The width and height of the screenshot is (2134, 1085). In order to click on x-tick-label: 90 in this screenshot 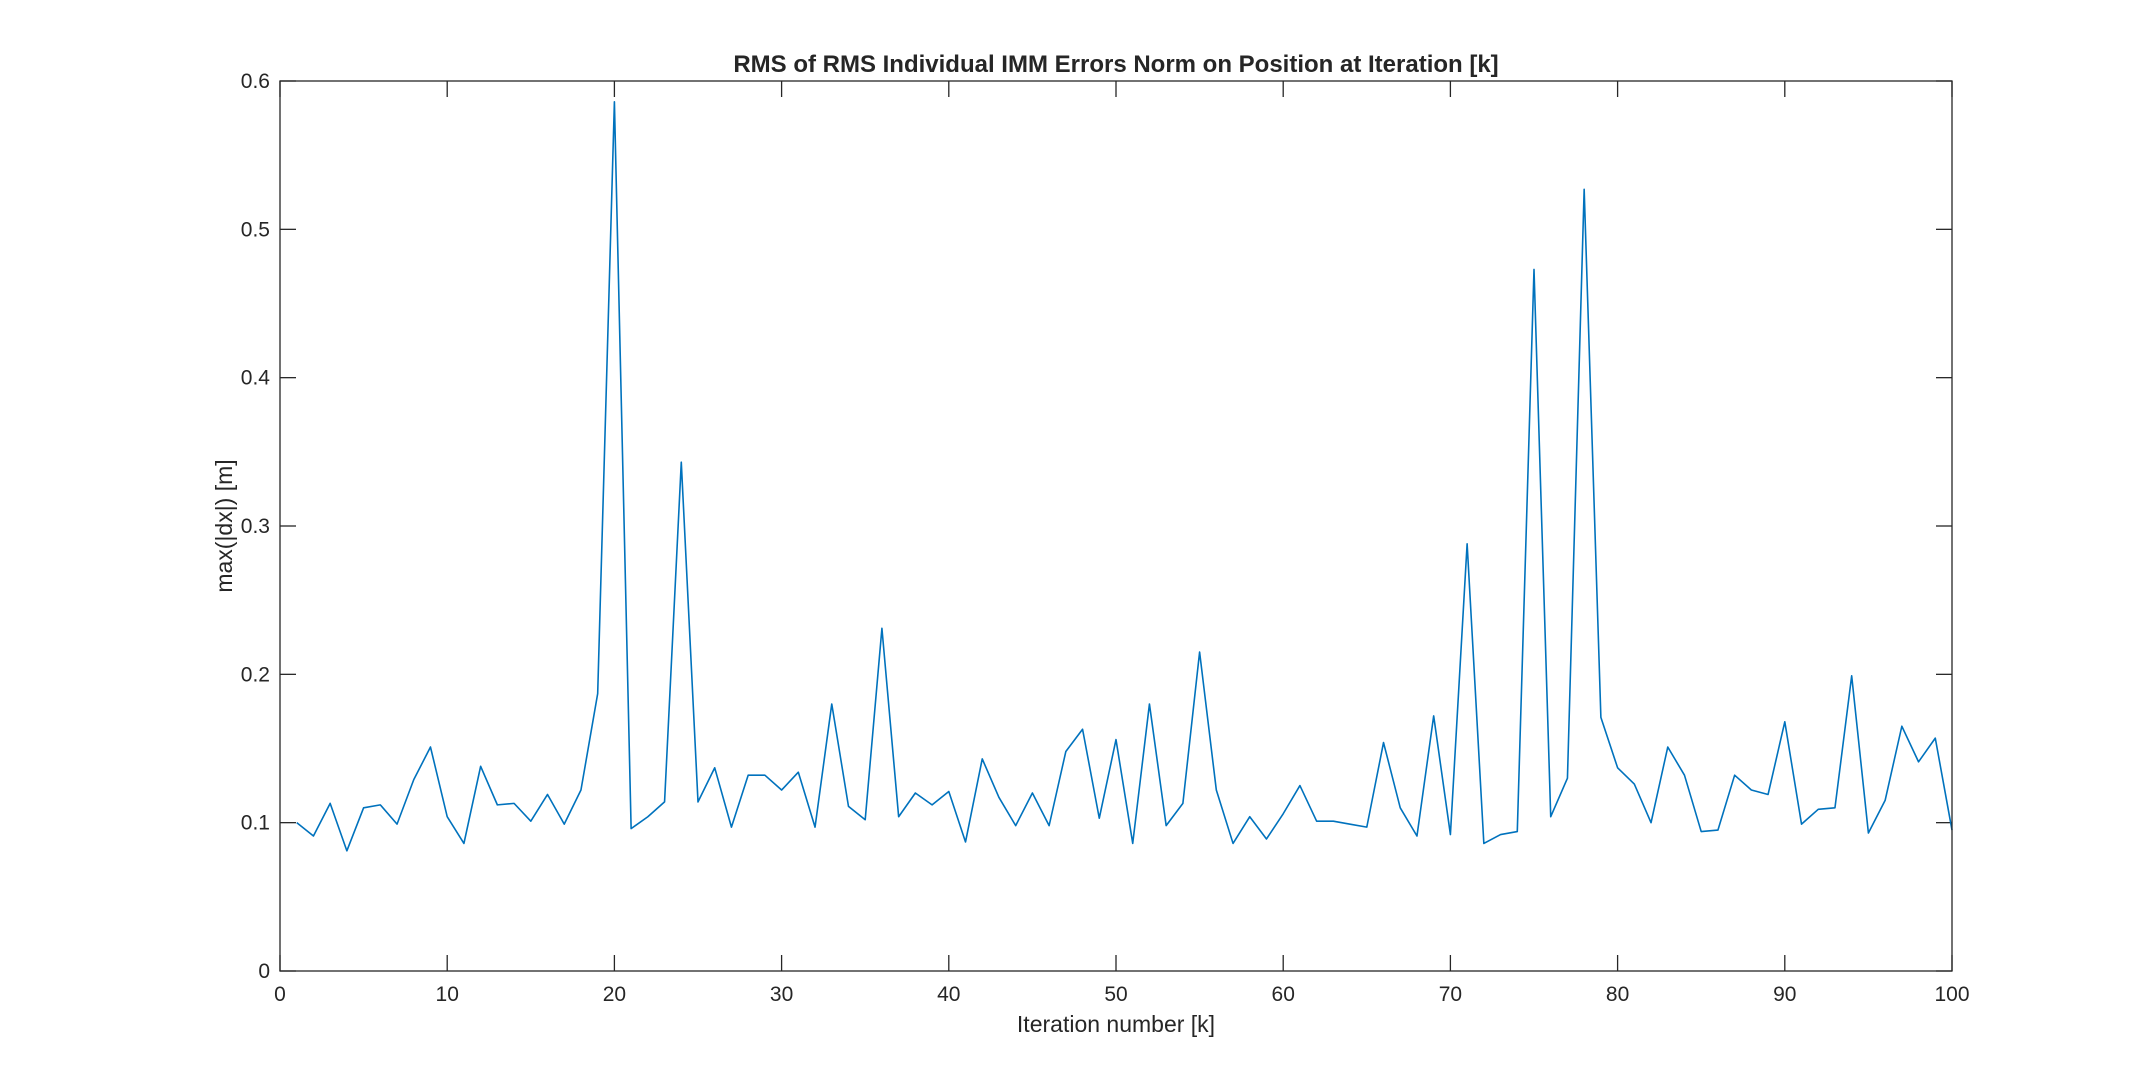, I will do `click(1784, 994)`.